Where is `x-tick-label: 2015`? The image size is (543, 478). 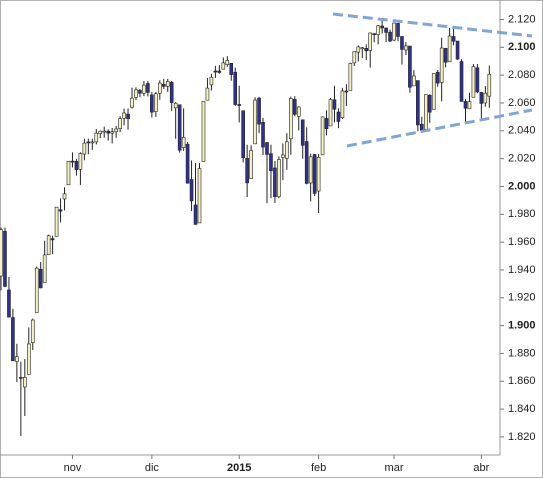 x-tick-label: 2015 is located at coordinates (239, 468).